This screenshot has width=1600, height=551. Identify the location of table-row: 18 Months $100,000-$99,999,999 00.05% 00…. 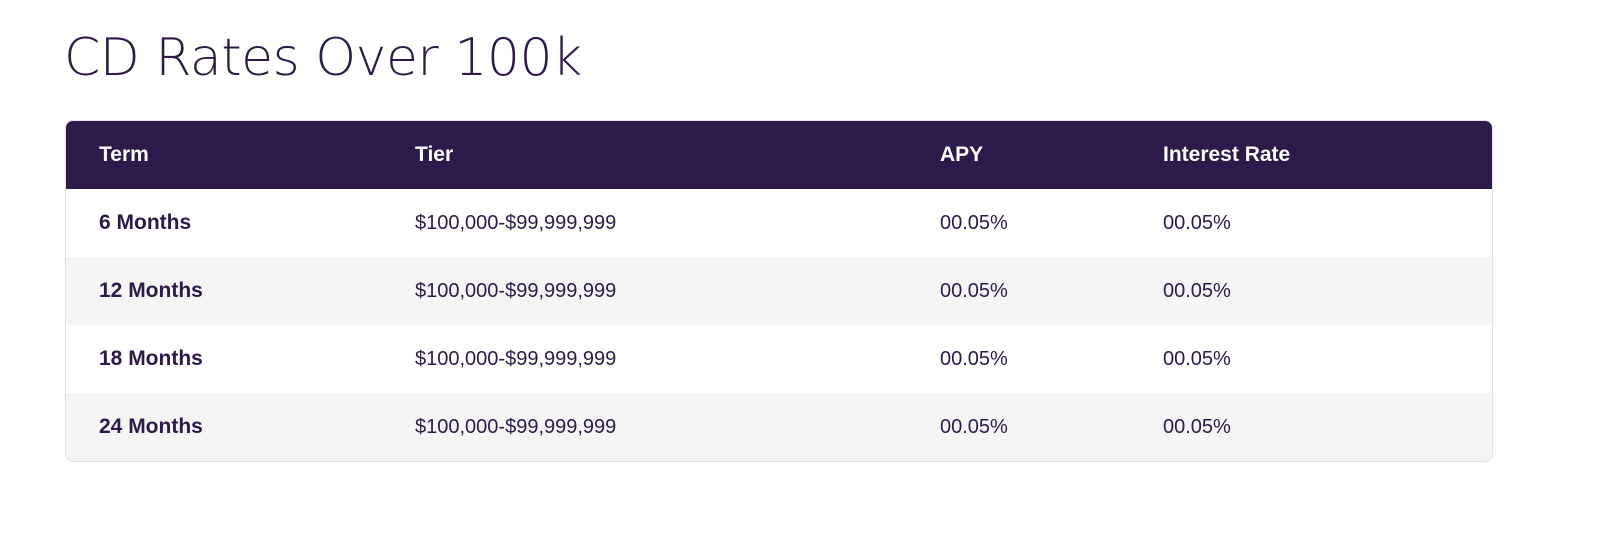
(779, 359).